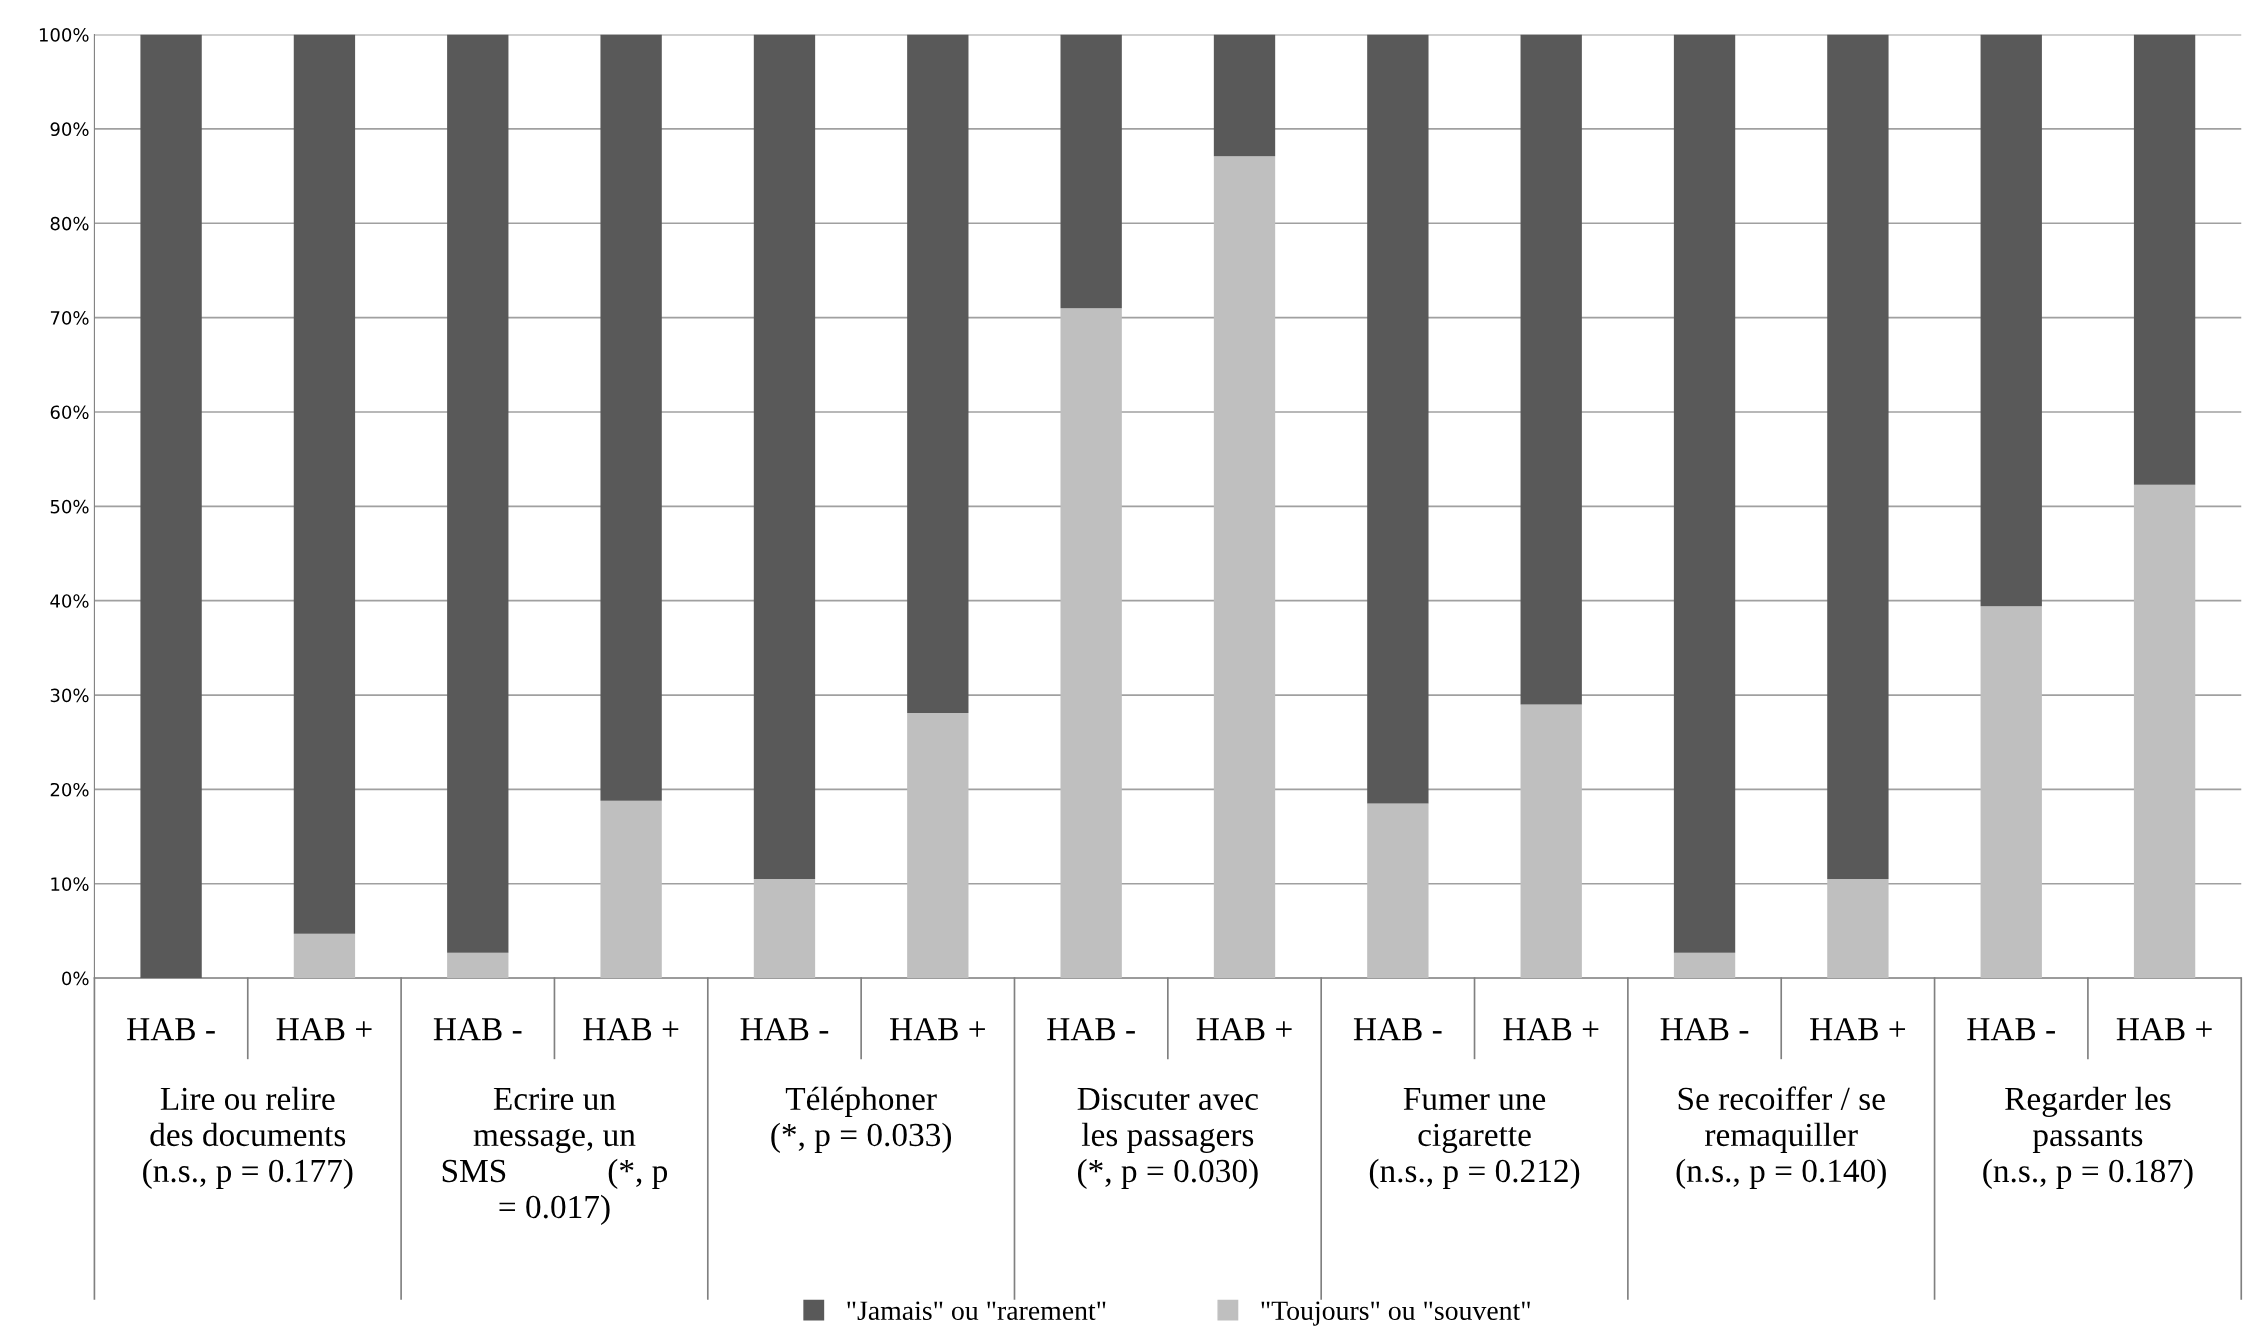 The width and height of the screenshot is (2248, 1329). What do you see at coordinates (70, 884) in the screenshot?
I see `y-tick-label: 10%` at bounding box center [70, 884].